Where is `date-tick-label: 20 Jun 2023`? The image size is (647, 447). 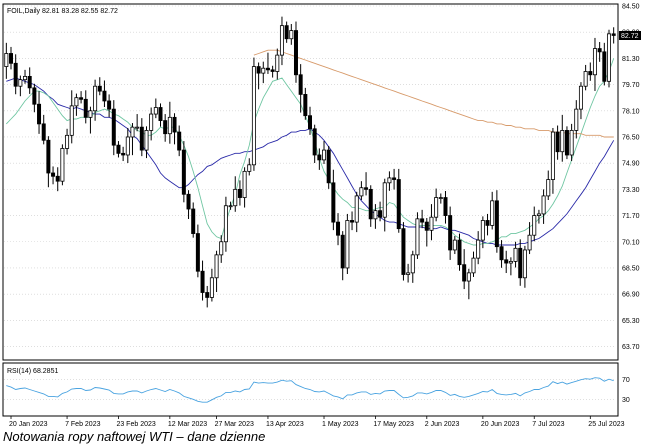
date-tick-label: 20 Jun 2023 is located at coordinates (500, 424).